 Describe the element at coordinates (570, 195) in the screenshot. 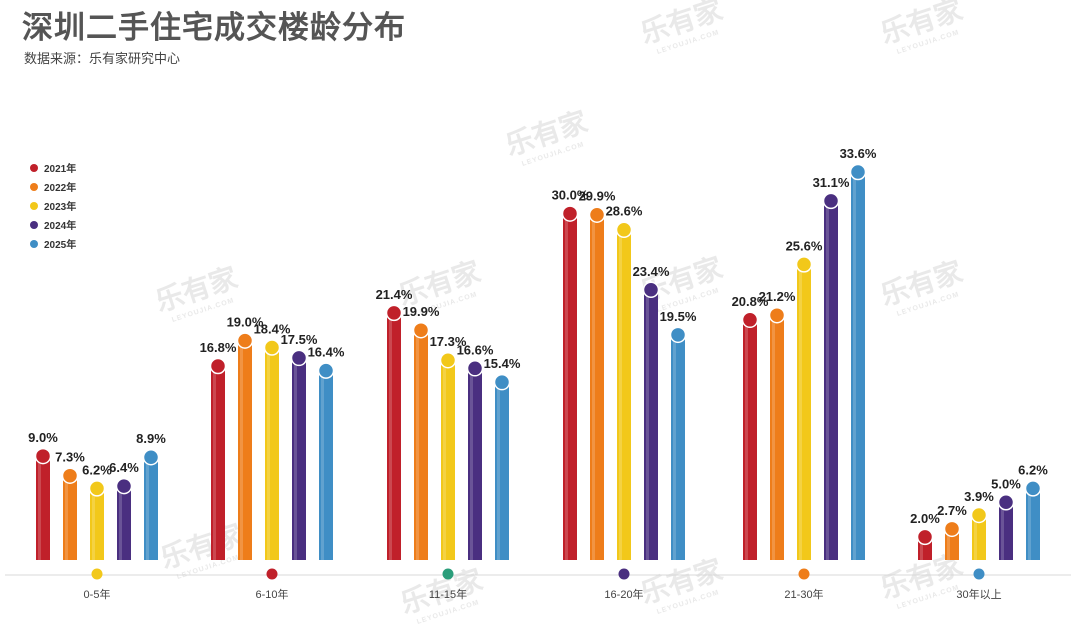

I see `data-label: 30.0%` at that location.